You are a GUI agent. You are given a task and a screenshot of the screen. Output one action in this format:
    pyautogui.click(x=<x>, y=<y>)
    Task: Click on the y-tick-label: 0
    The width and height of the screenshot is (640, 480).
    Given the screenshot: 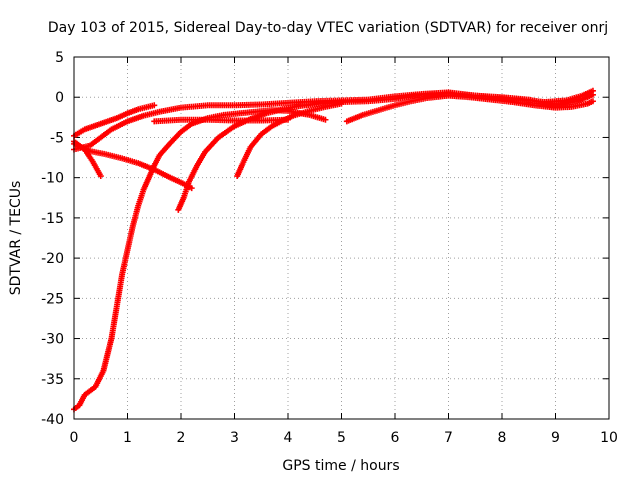 What is the action you would take?
    pyautogui.click(x=59, y=98)
    